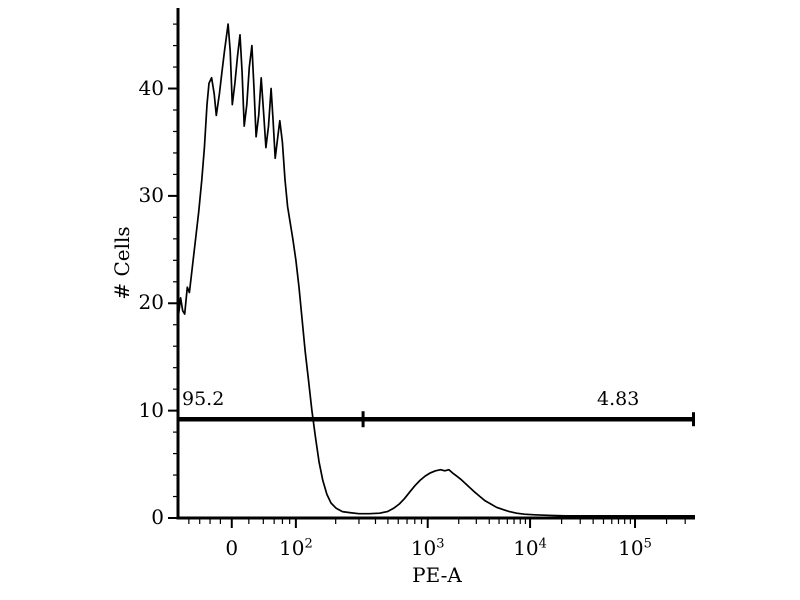 This screenshot has height=600, width=800. Describe the element at coordinates (427, 548) in the screenshot. I see `x-tick-label: 103` at that location.